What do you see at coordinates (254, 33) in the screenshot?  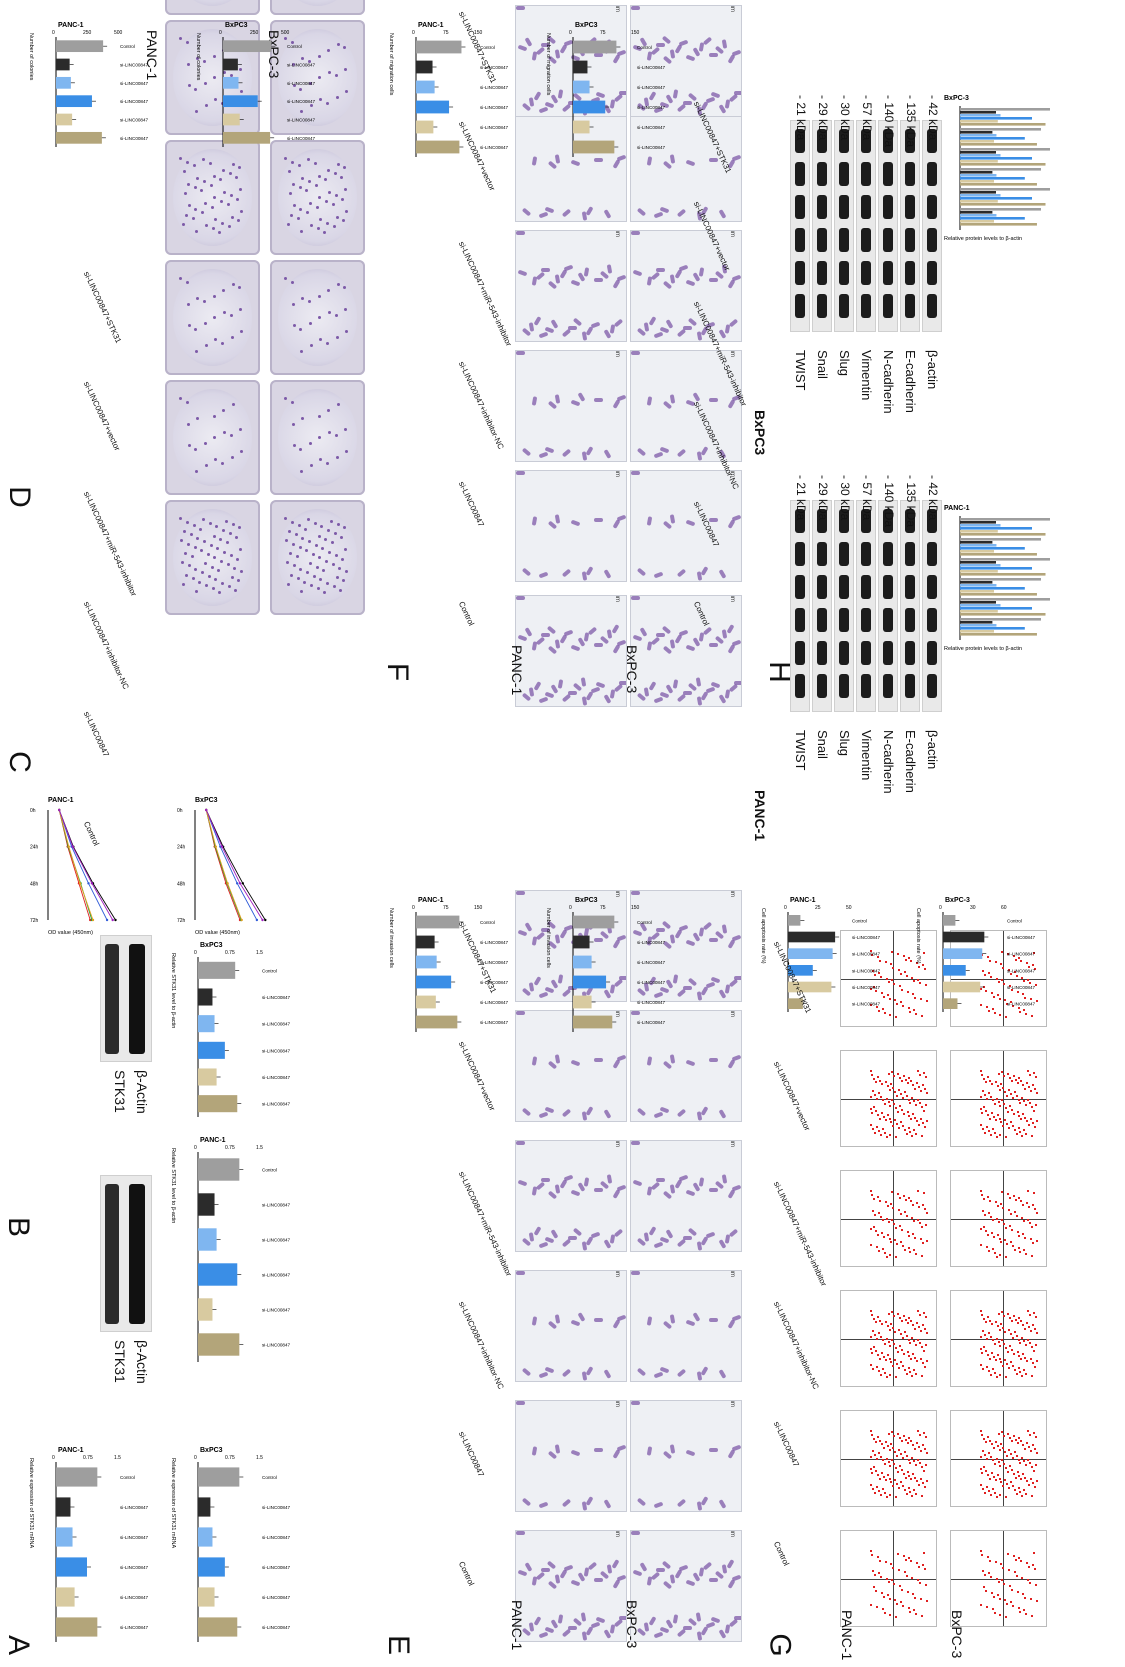 I see `tick-label: 250` at bounding box center [254, 33].